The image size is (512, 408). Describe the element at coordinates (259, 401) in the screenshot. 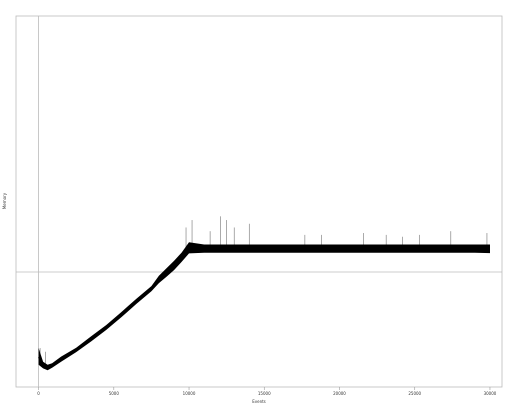

I see `x-axis-title: Events` at that location.